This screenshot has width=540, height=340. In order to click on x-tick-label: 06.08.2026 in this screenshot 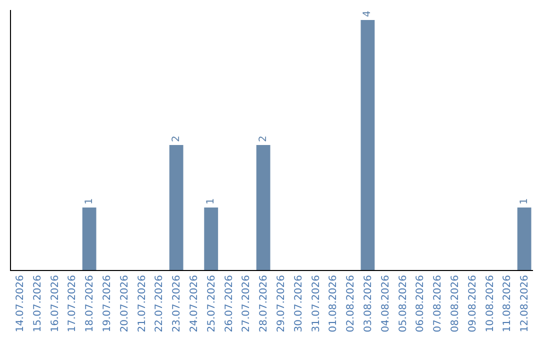, I will do `click(420, 303)`.